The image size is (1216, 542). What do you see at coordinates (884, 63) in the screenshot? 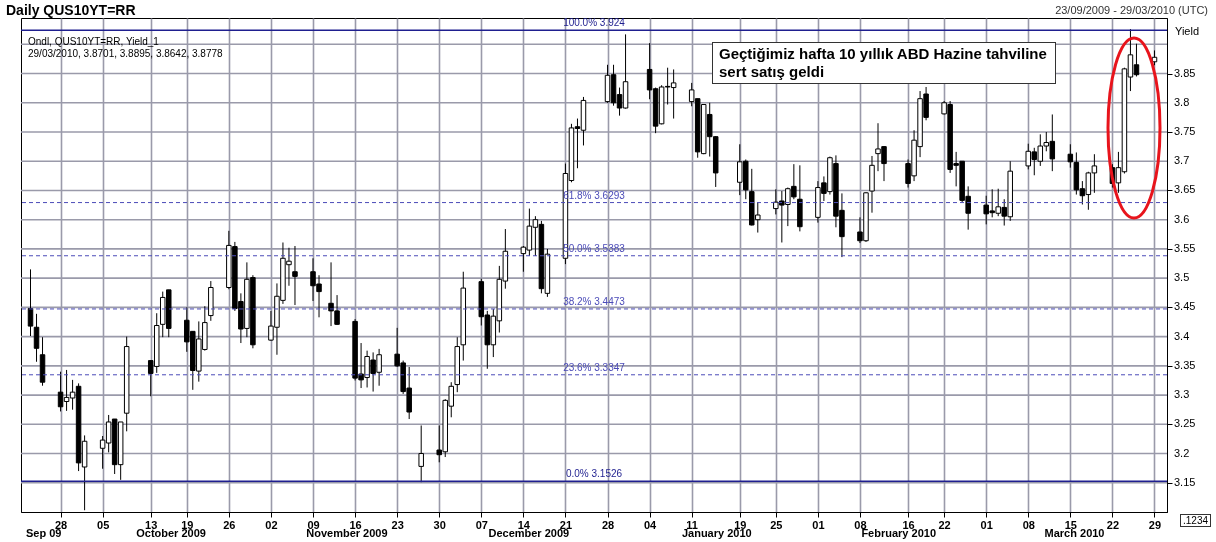
I see `annotation: Geçtiğimiz hafta 10 yıllık ABD Hazine tahviline sert satış geldi` at bounding box center [884, 63].